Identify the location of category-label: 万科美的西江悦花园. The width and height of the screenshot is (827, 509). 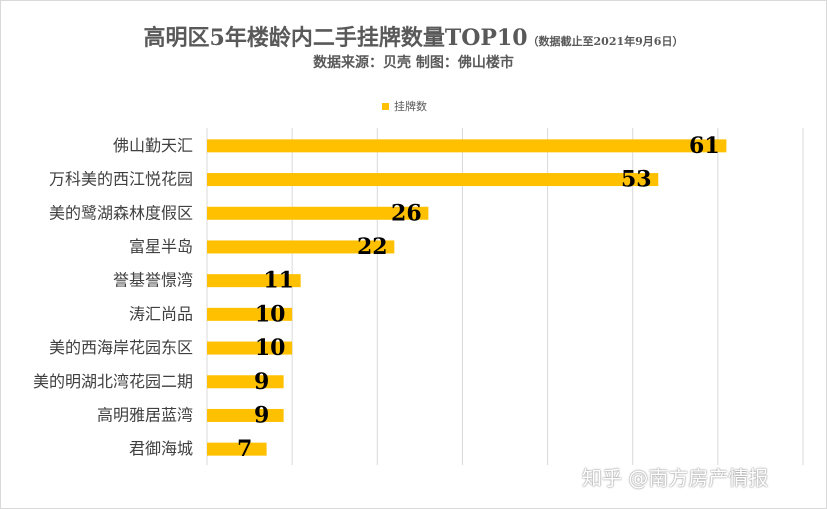
(121, 179).